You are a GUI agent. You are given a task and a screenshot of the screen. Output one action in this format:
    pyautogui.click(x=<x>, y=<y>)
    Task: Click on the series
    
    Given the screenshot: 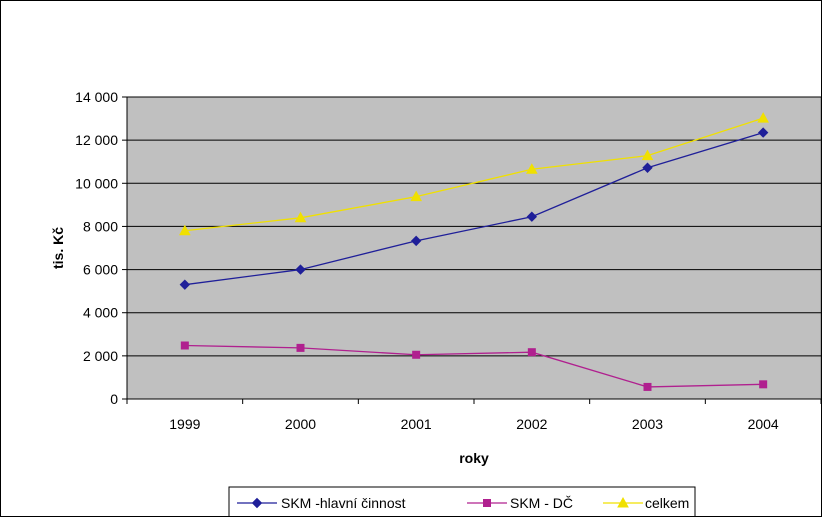 What is the action you would take?
    pyautogui.click(x=474, y=366)
    